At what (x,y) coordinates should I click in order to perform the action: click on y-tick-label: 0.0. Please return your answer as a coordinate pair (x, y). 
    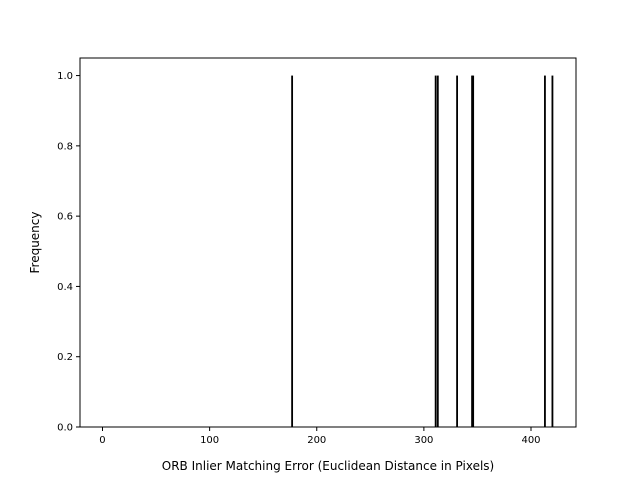
    Looking at the image, I should click on (65, 428).